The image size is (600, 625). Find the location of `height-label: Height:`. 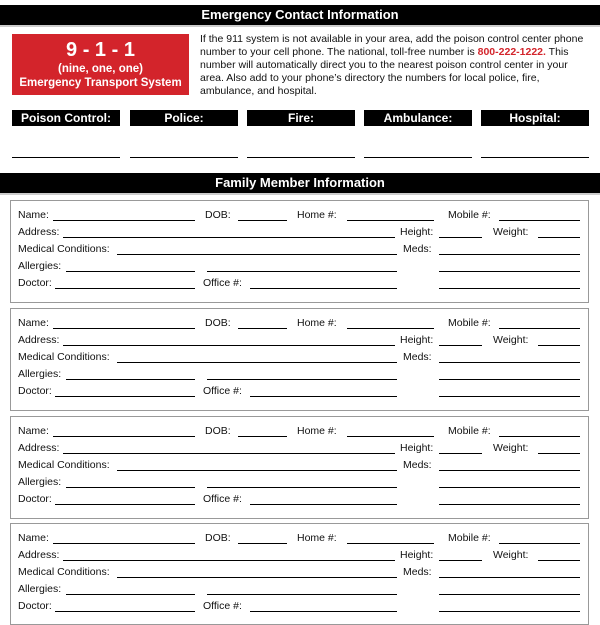

height-label: Height: is located at coordinates (417, 448).